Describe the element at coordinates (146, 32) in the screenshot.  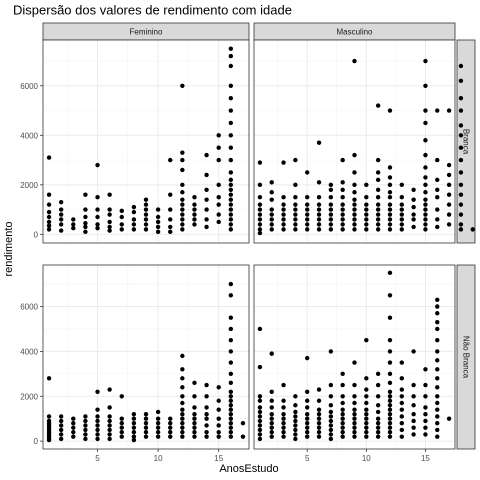
I see `facet-strip-col-label: Feminino` at that location.